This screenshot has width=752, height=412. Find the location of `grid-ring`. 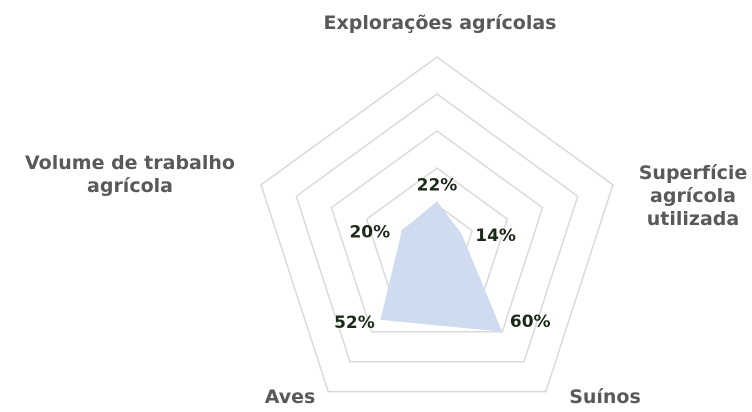

grid-ring is located at coordinates (437, 231).